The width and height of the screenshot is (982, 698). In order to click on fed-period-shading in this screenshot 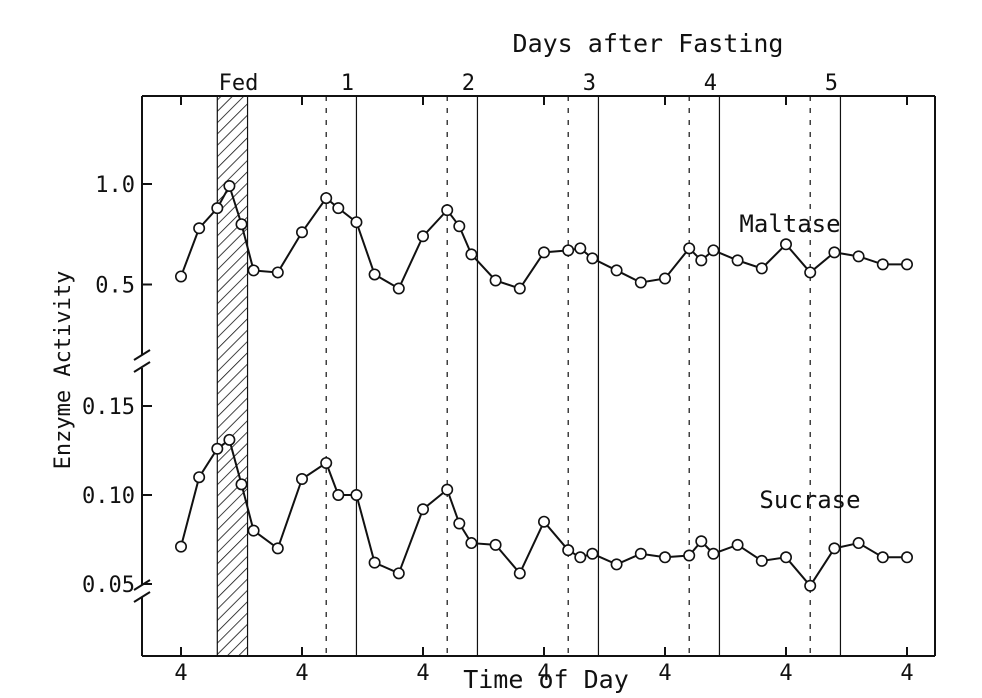, I will do `click(232, 376)`.